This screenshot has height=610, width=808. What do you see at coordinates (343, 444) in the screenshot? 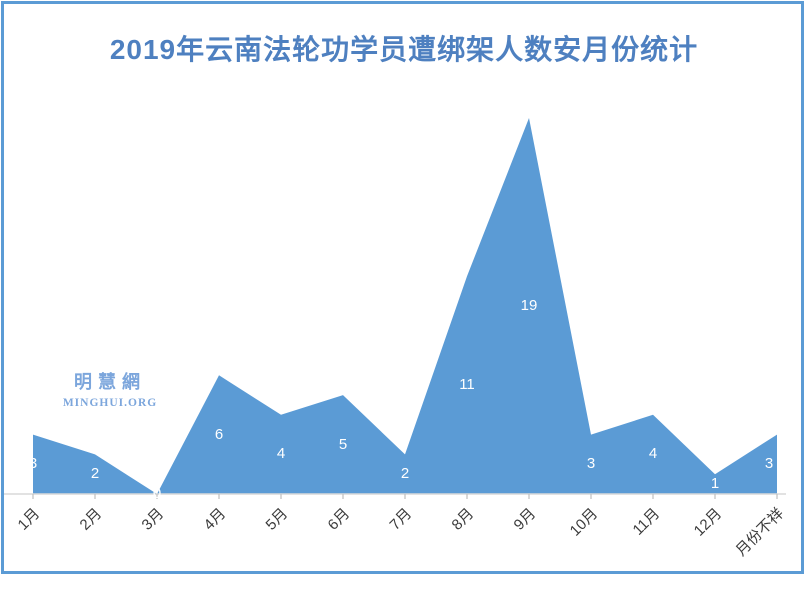
I see `data-label: 5` at bounding box center [343, 444].